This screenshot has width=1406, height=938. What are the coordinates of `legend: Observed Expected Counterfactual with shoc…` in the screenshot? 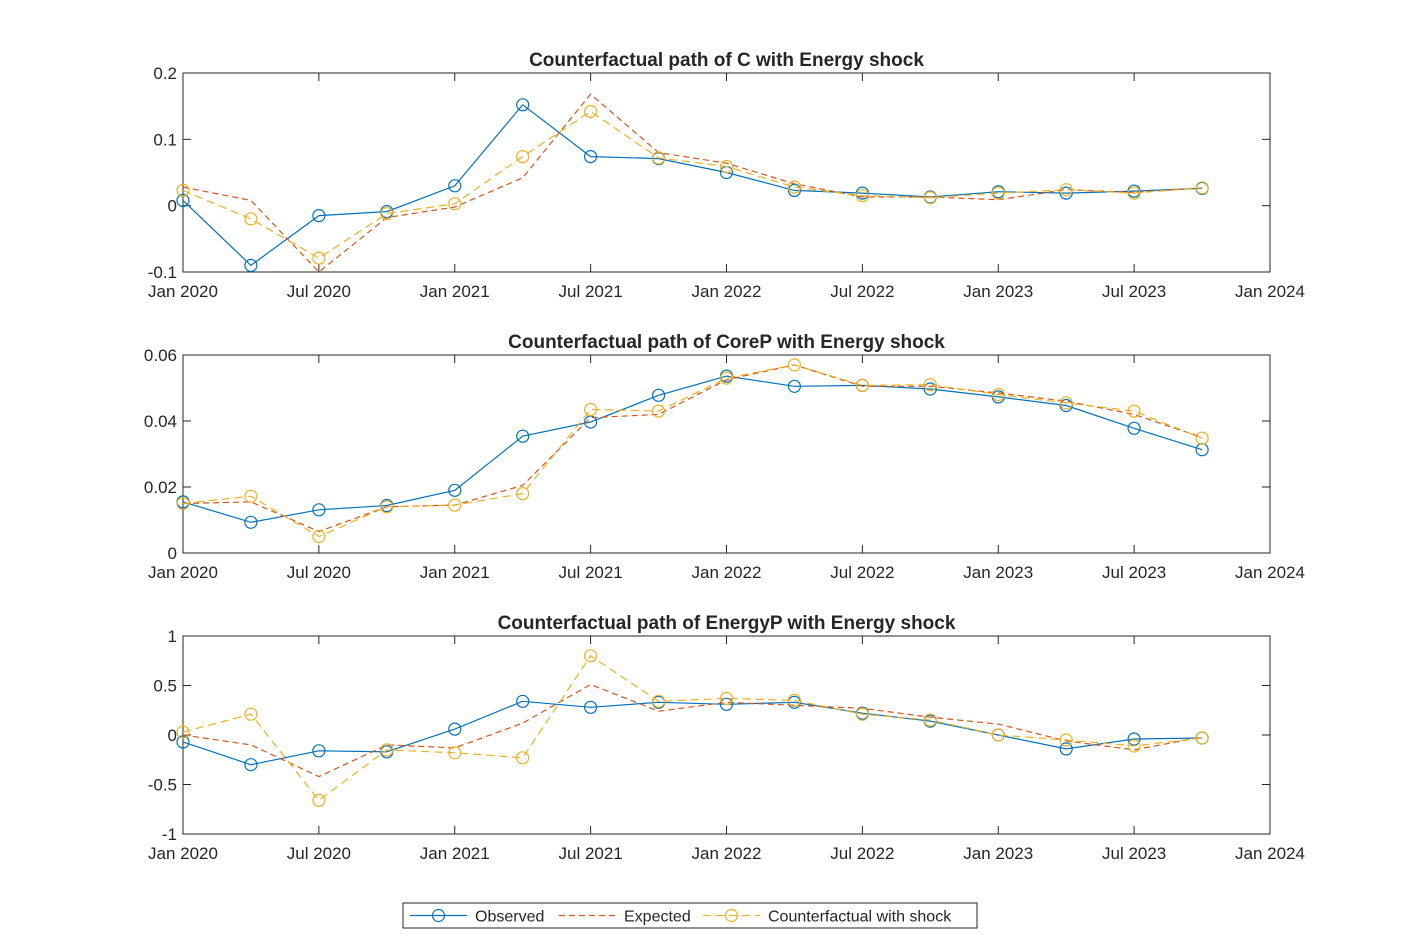 It's located at (690, 915).